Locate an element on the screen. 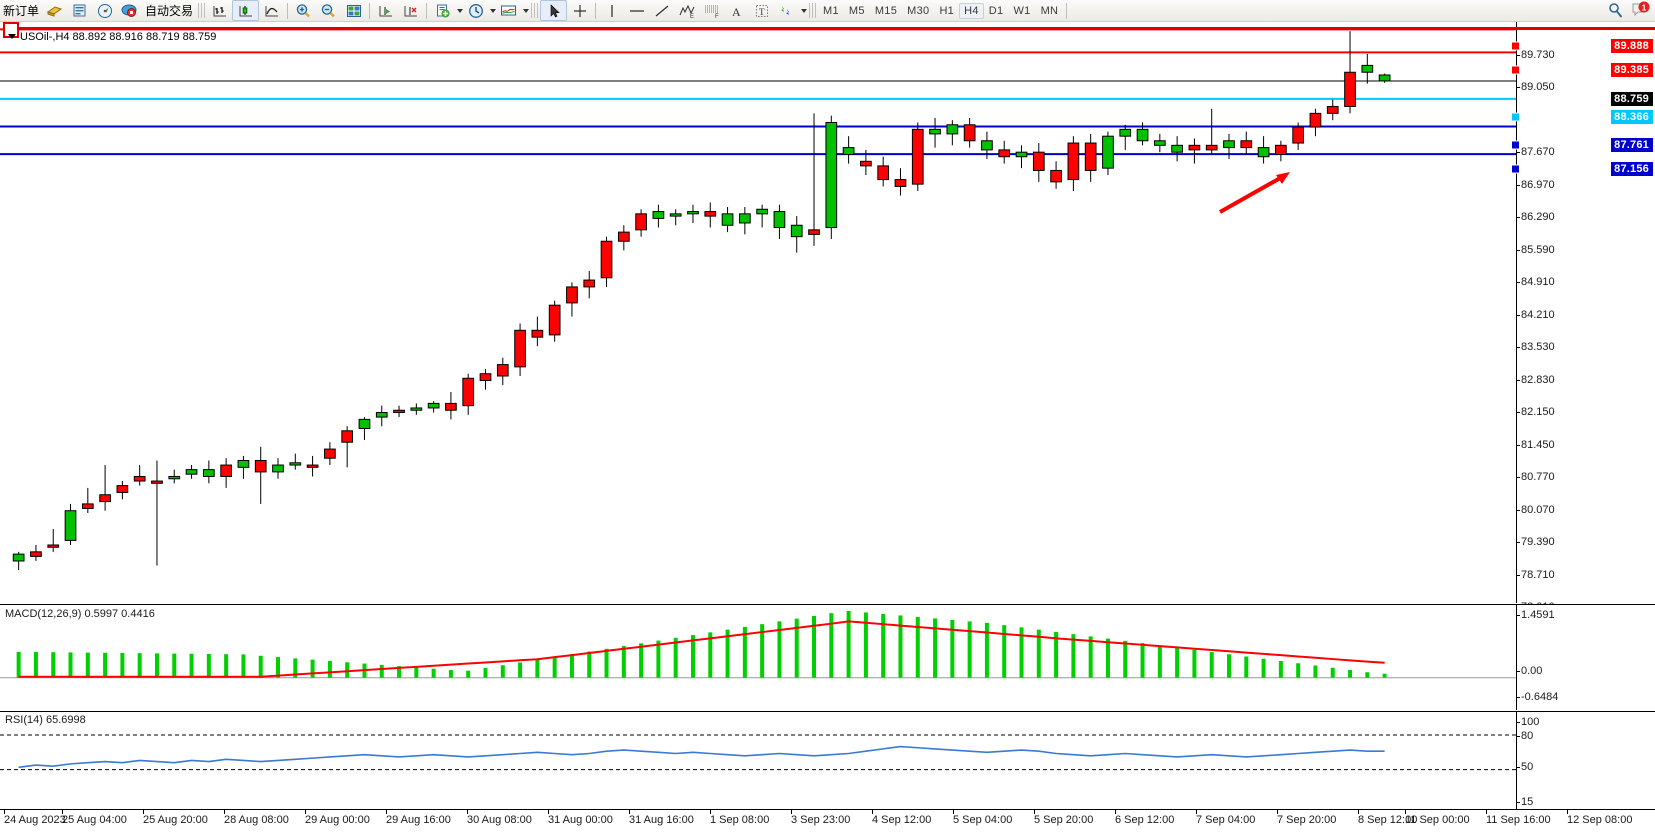 The width and height of the screenshot is (1655, 834). autotrading-button: 自动交易 is located at coordinates (169, 11).